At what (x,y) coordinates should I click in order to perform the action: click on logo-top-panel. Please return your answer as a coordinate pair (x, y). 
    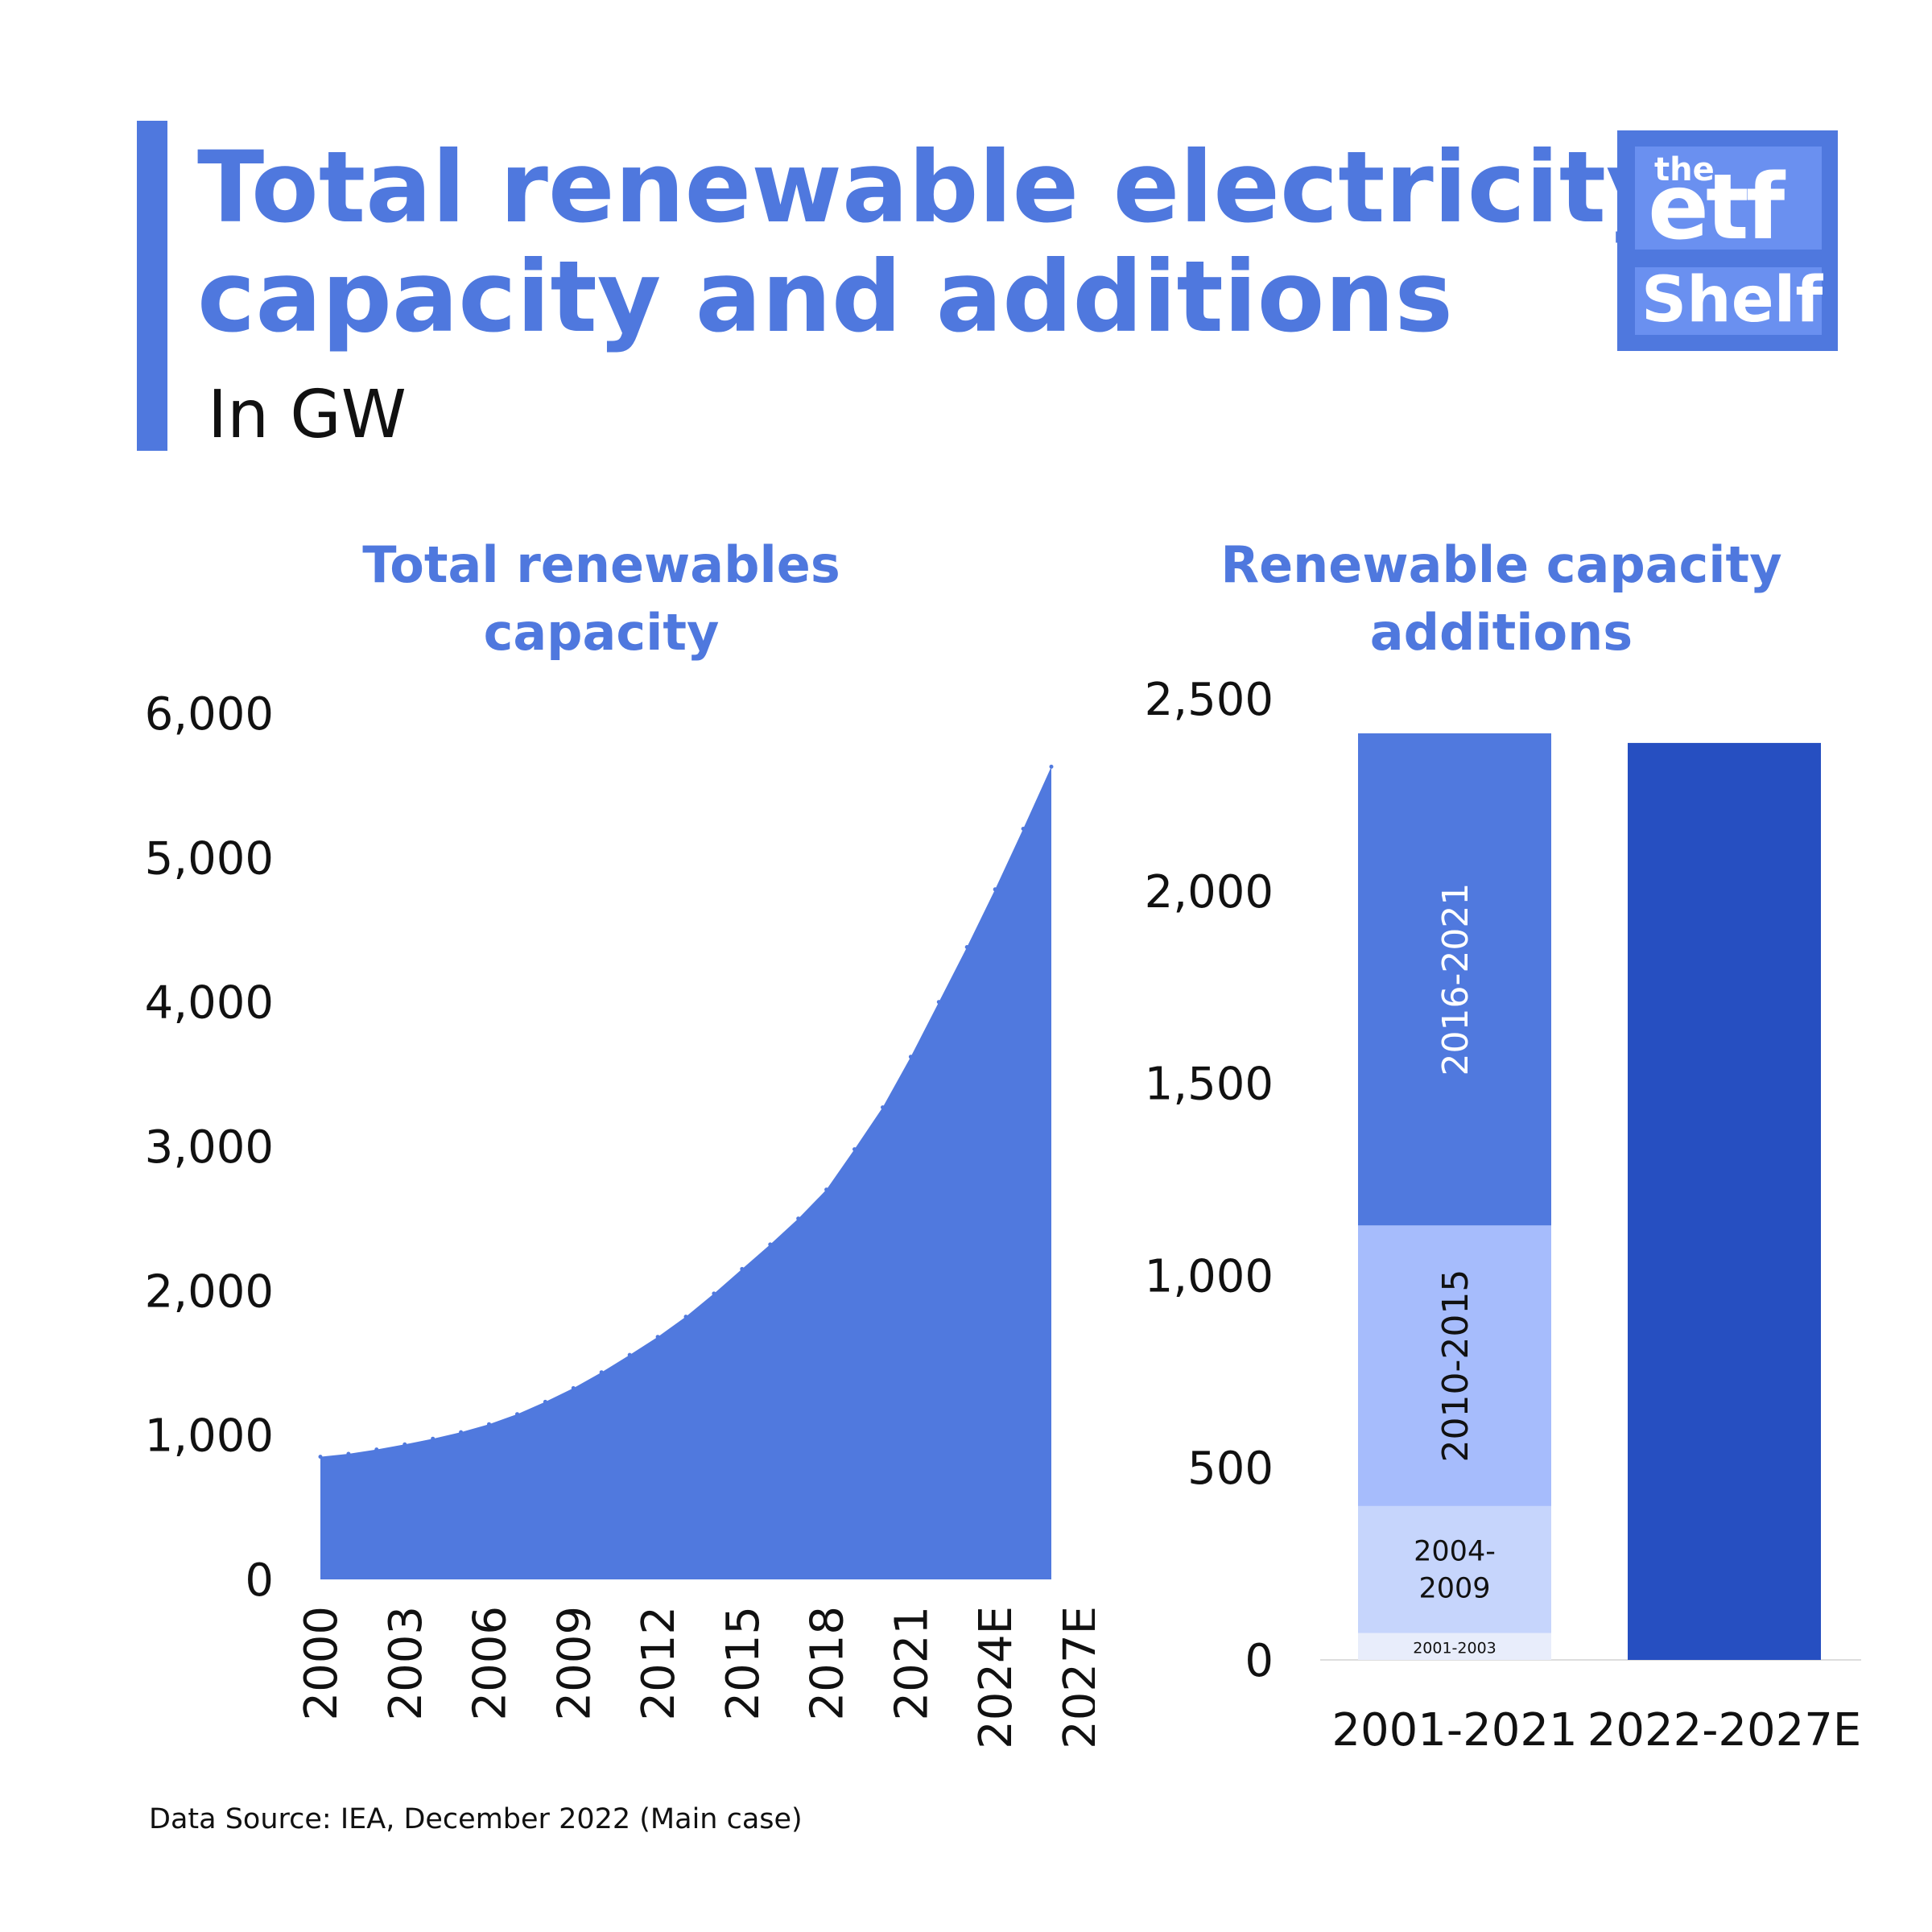
    Looking at the image, I should click on (1728, 198).